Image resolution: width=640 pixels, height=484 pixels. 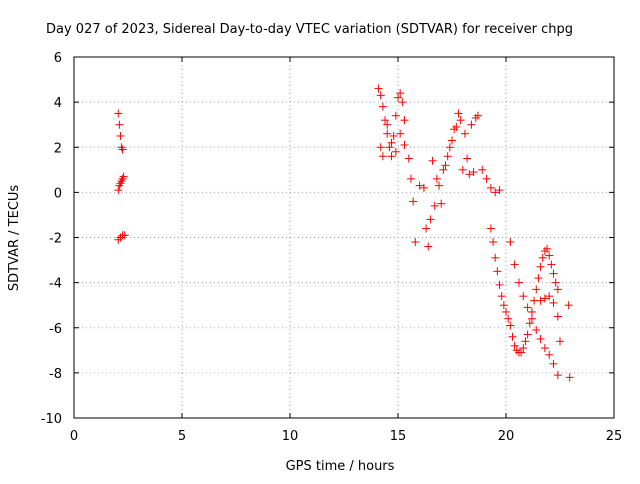 I want to click on x-tick-label: 25, so click(x=614, y=436).